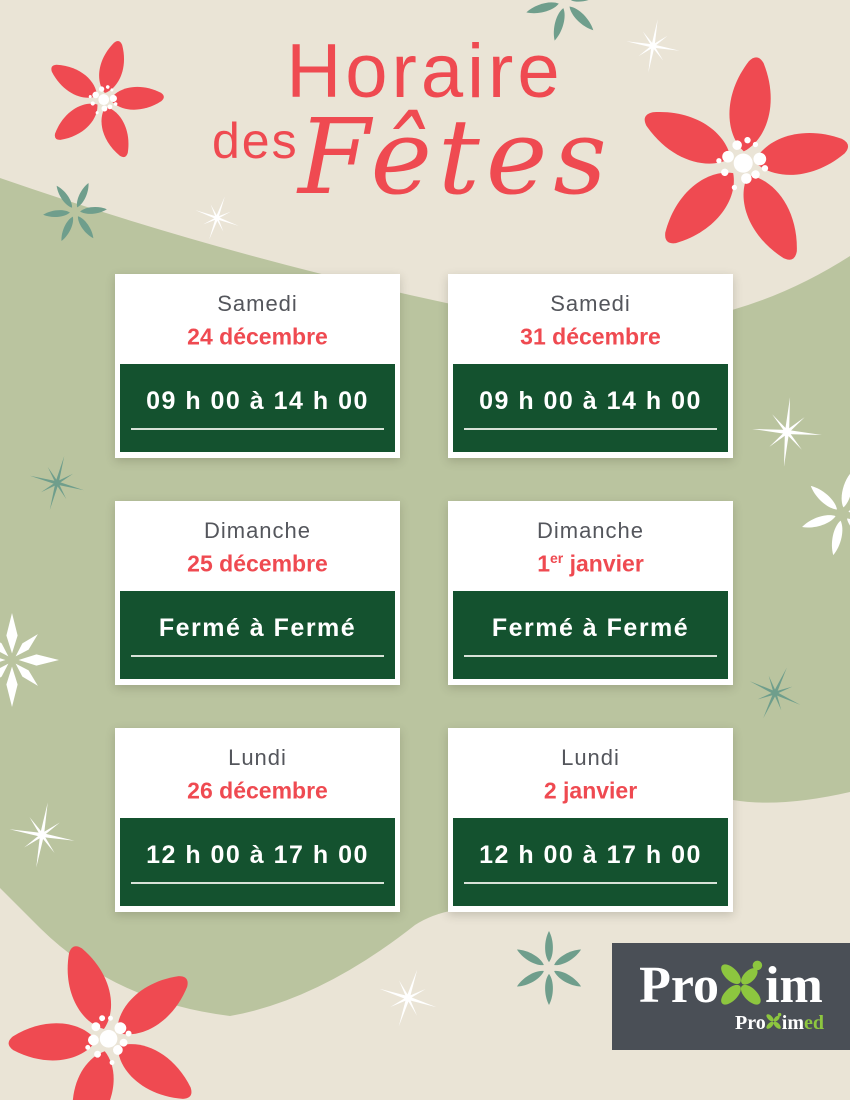 The width and height of the screenshot is (850, 1100). Describe the element at coordinates (679, 985) in the screenshot. I see `brand-pre: Pro` at that location.